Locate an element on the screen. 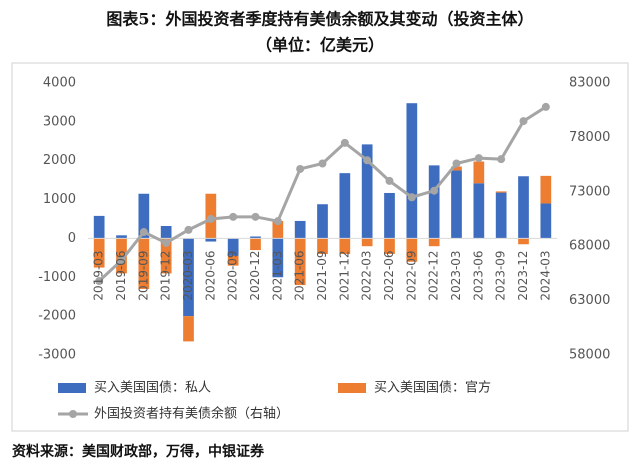 Image resolution: width=640 pixels, height=472 pixels. y-tick-label: 1000 is located at coordinates (59, 199).